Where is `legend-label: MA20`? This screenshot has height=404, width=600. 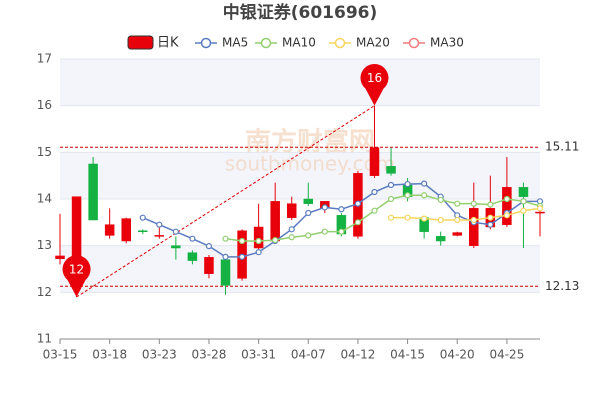 legend-label: MA20 is located at coordinates (373, 43).